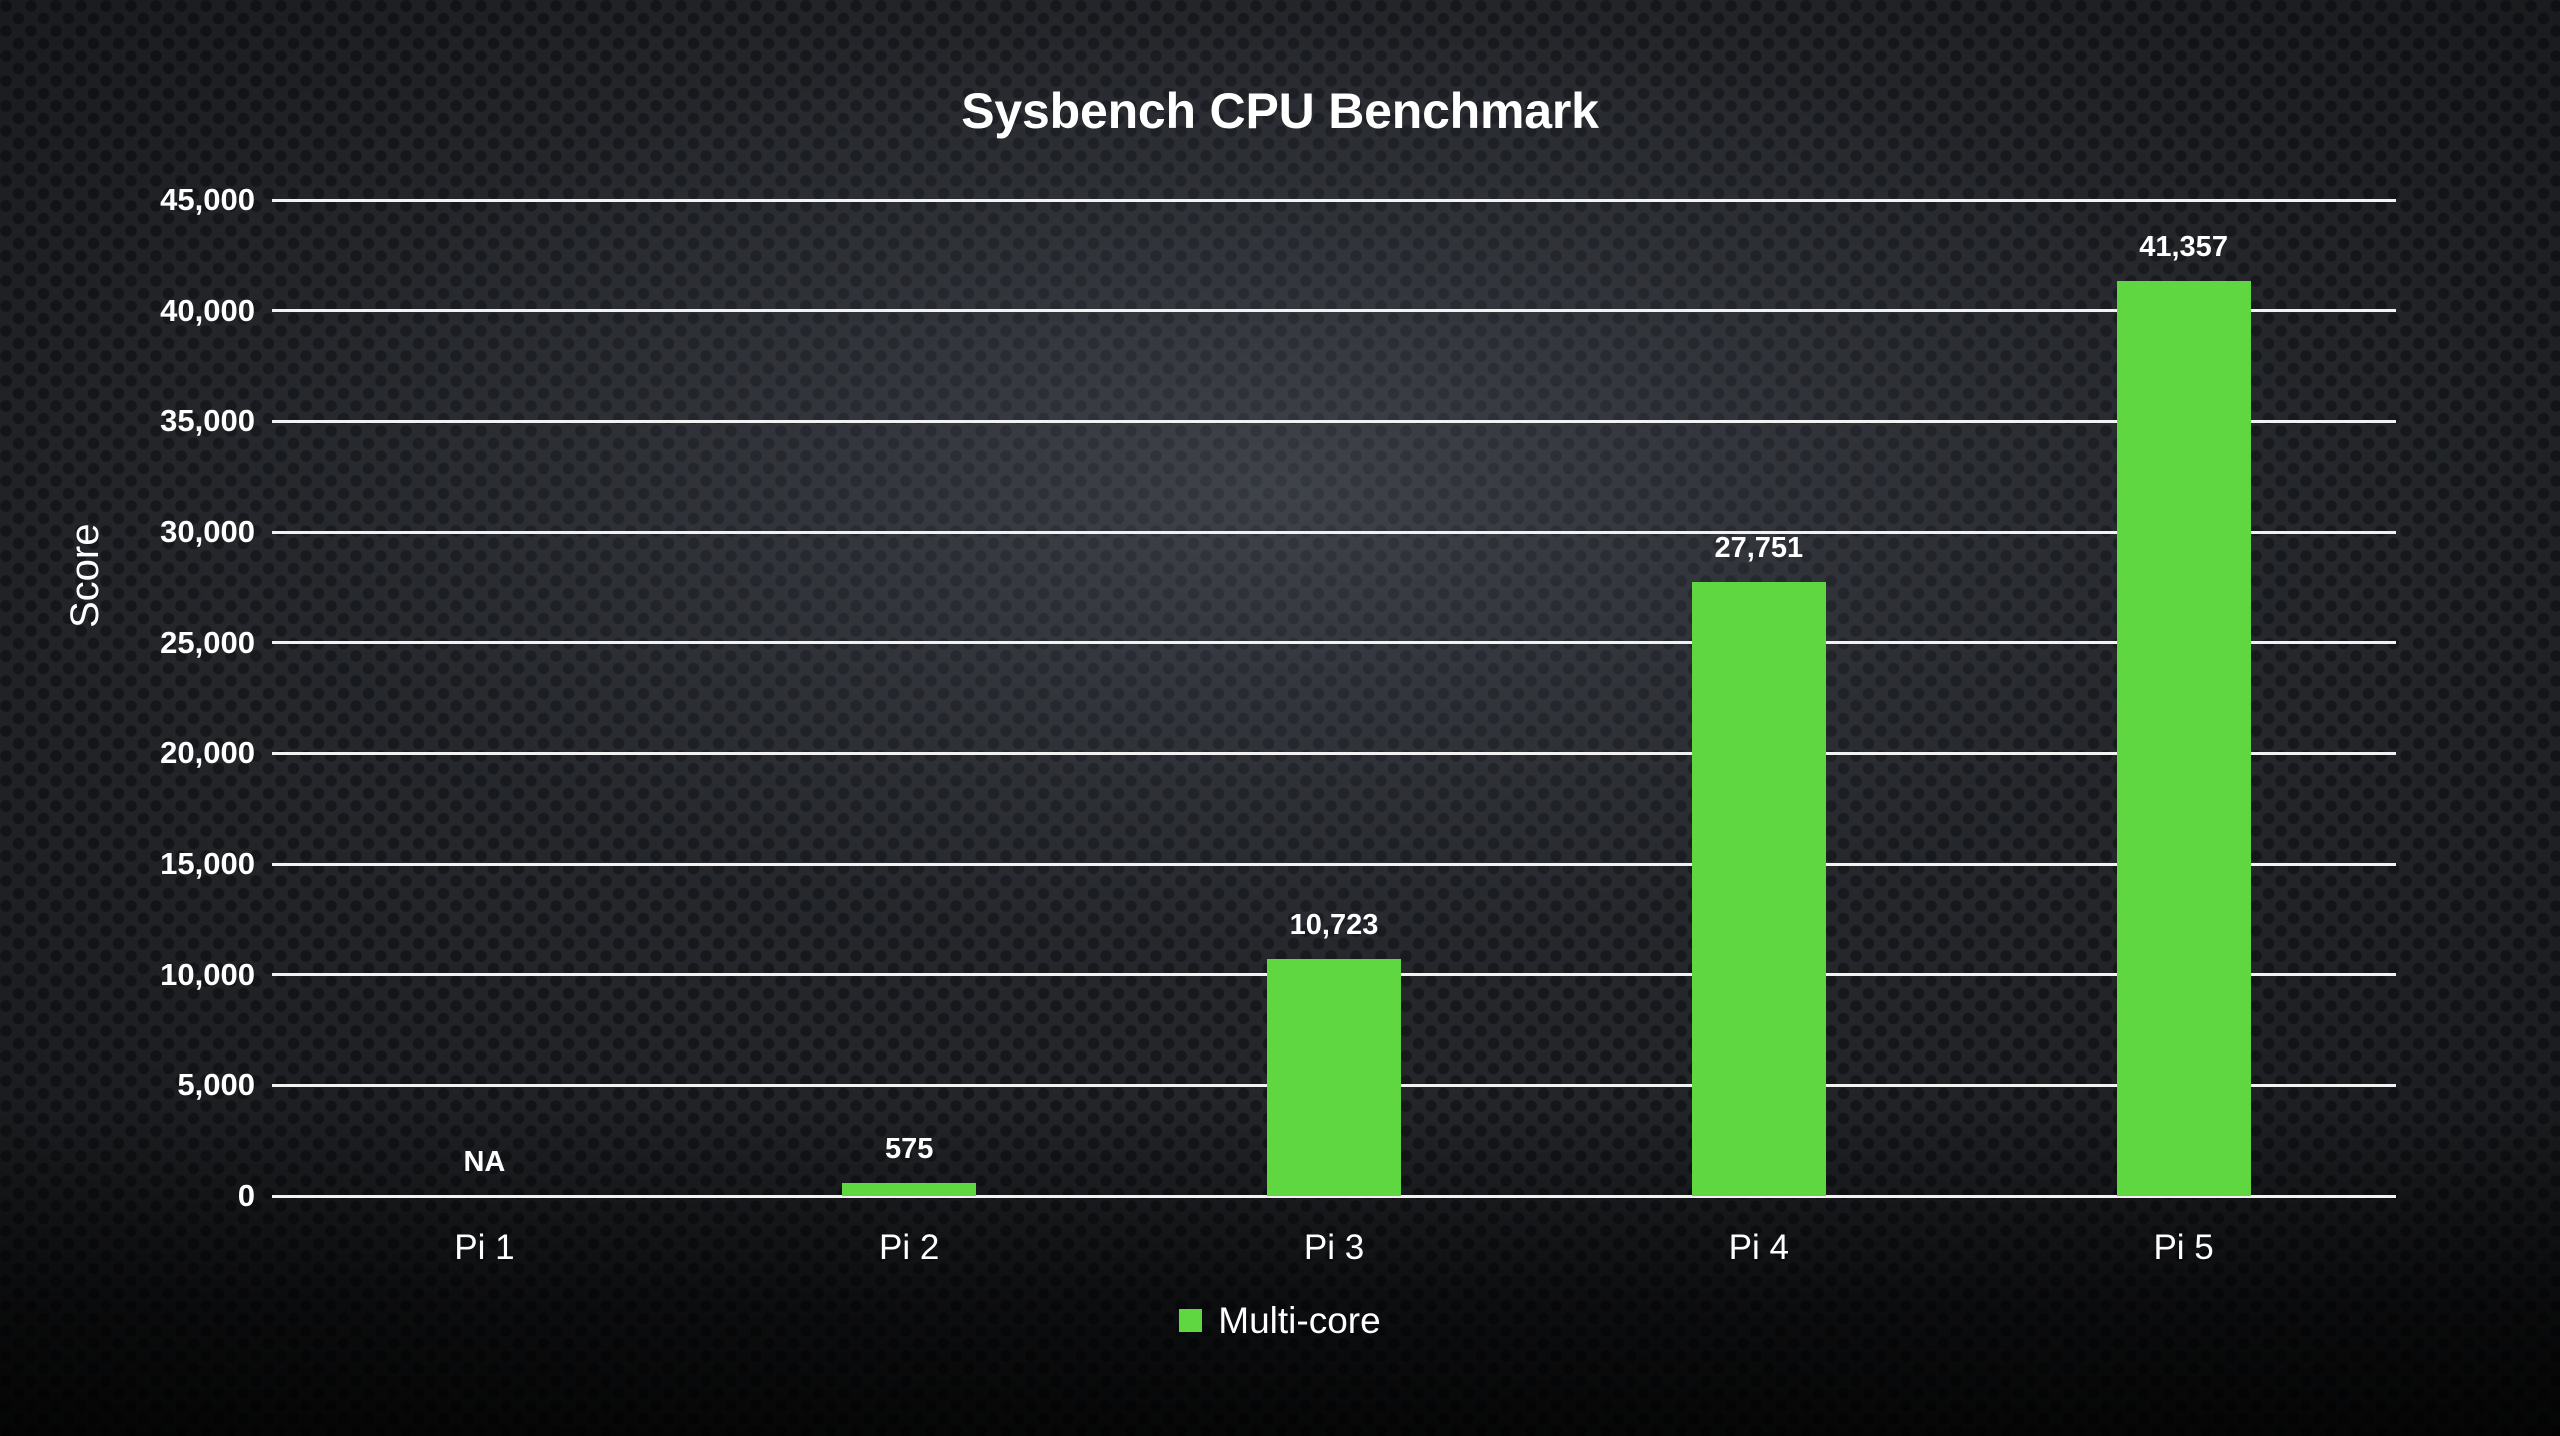 This screenshot has width=2560, height=1436. I want to click on legend-swatch-multi-core, so click(1191, 1320).